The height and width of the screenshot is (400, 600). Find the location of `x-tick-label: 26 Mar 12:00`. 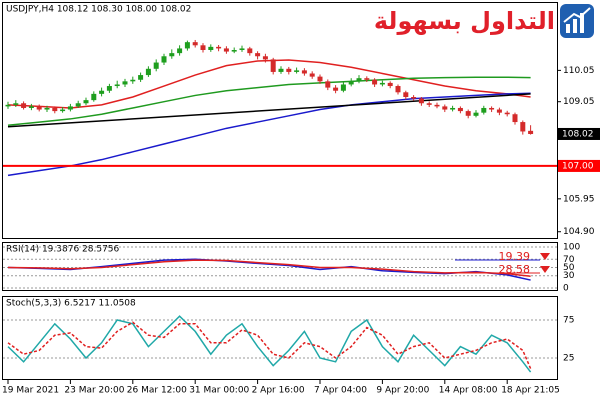

x-tick-label: 26 Mar 12:00 is located at coordinates (157, 391).